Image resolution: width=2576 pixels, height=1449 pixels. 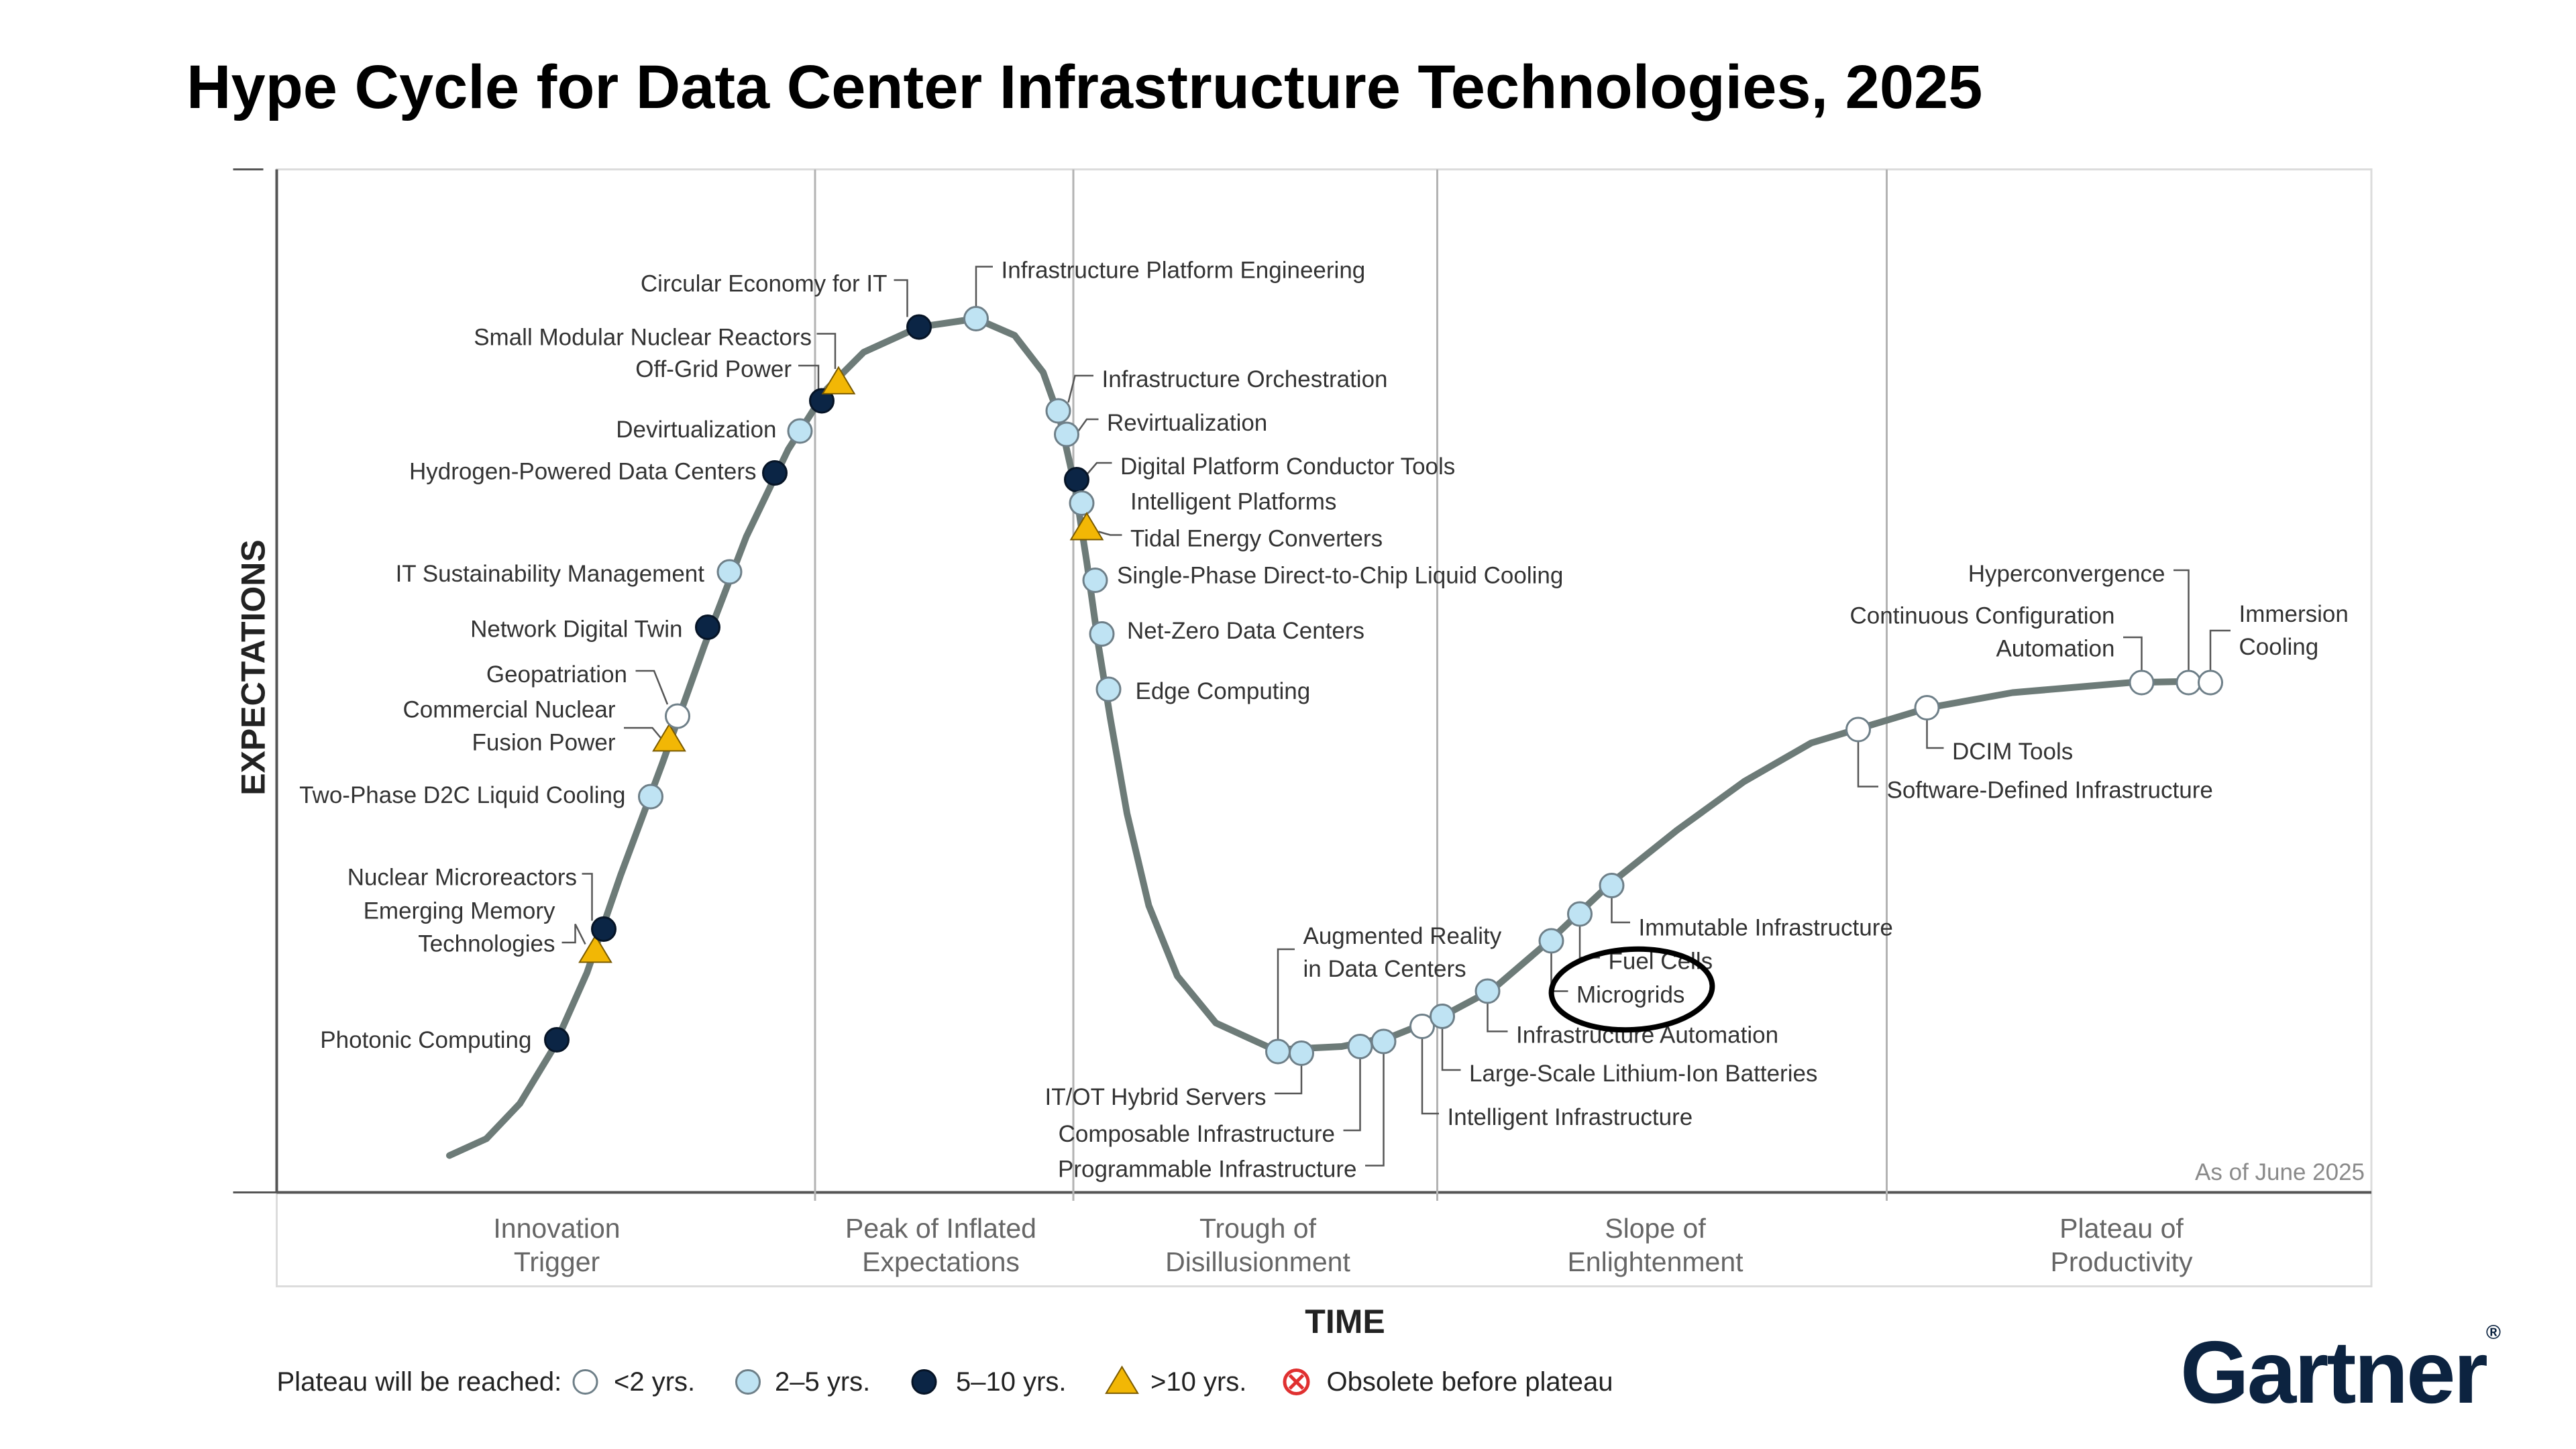 I want to click on marker-programmable-infrastructure, so click(x=1384, y=1041).